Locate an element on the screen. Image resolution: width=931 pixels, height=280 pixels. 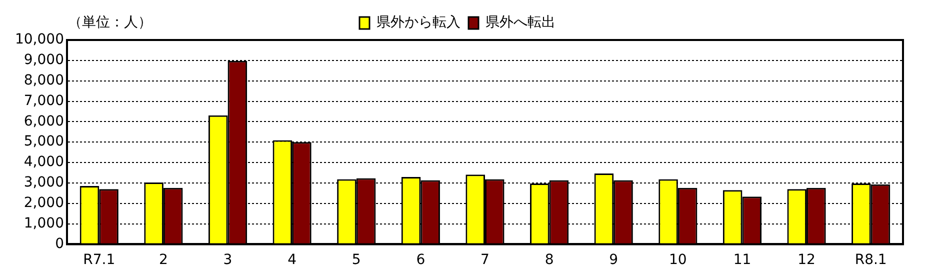
y-tick-label: 6,000 is located at coordinates (44, 121).